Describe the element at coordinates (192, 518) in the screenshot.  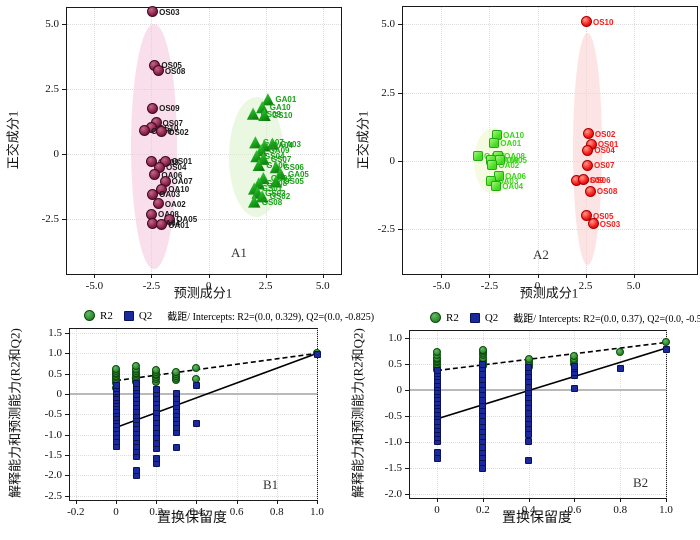
I see `b1-x-axis-label: 置换保留度` at that location.